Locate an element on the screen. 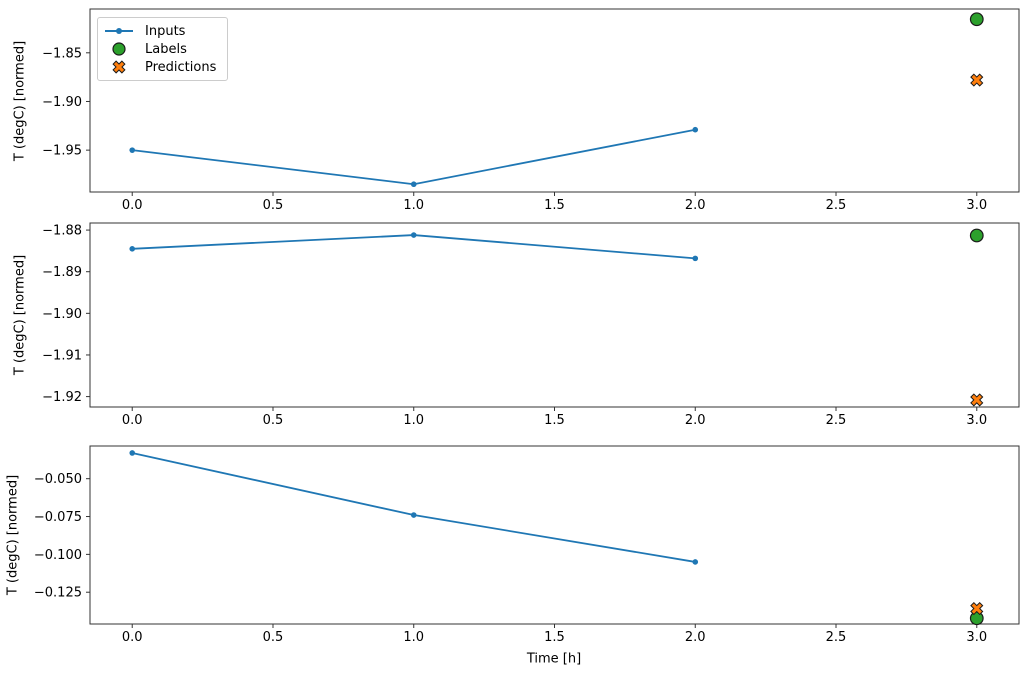 The height and width of the screenshot is (679, 1030). y-tick-label: −0.050 is located at coordinates (58, 479).